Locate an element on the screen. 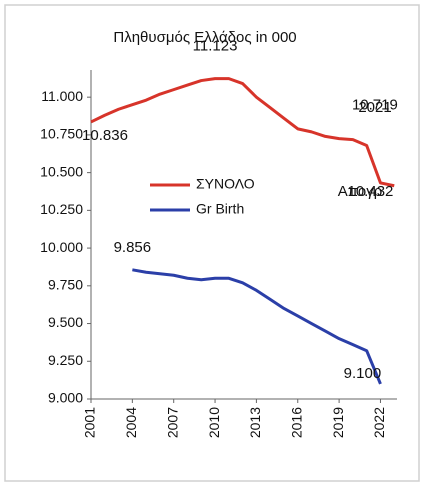  y-tick-label: 11.000 is located at coordinates (62, 96).